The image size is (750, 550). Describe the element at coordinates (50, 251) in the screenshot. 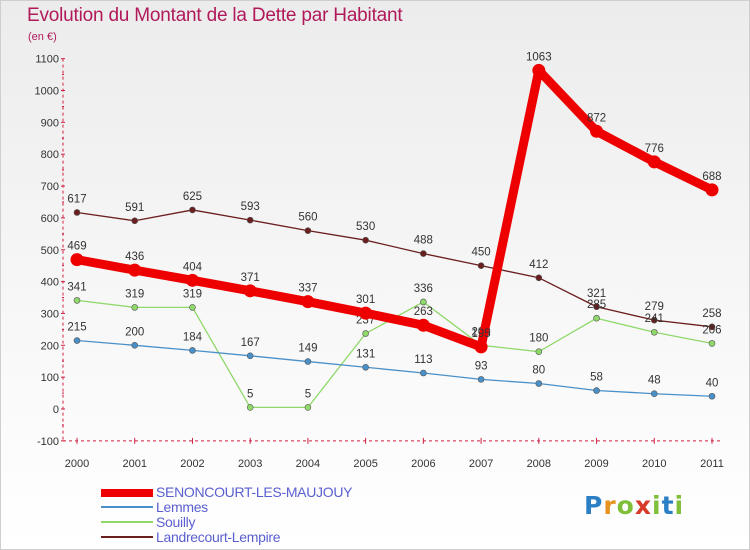

I see `y-tick-label: 500` at that location.